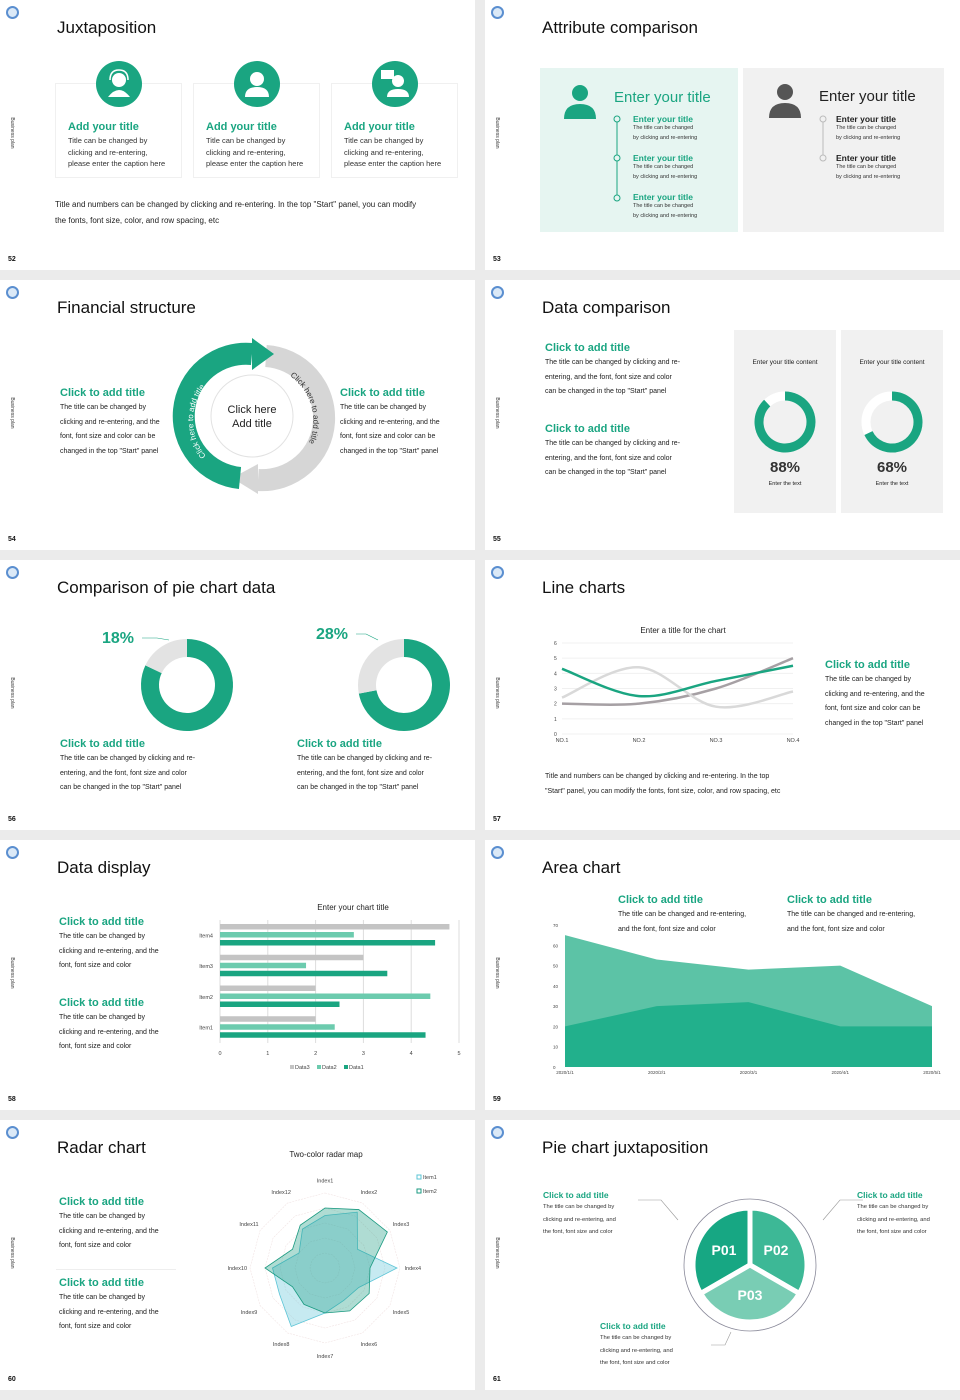  I want to click on y-tick-label: 3, so click(555, 690).